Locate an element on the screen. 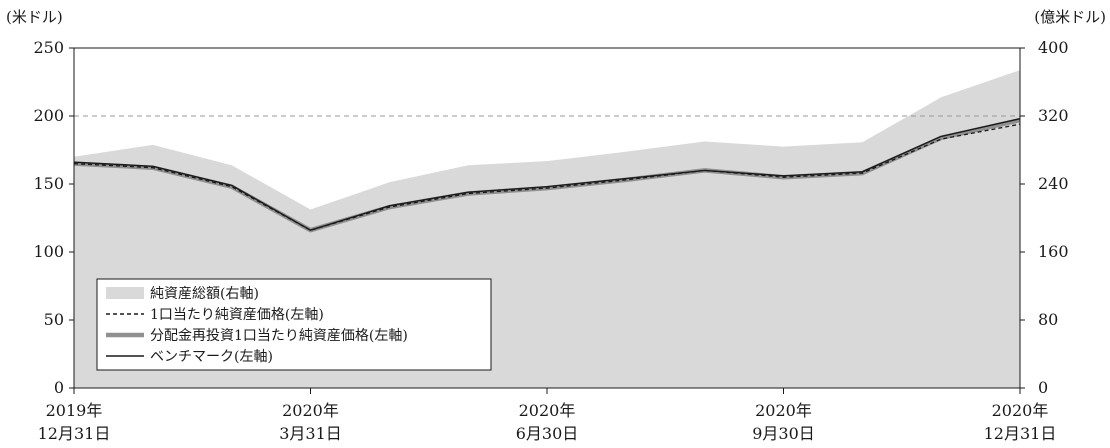 This screenshot has height=448, width=1110. legend-box is located at coordinates (294, 324).